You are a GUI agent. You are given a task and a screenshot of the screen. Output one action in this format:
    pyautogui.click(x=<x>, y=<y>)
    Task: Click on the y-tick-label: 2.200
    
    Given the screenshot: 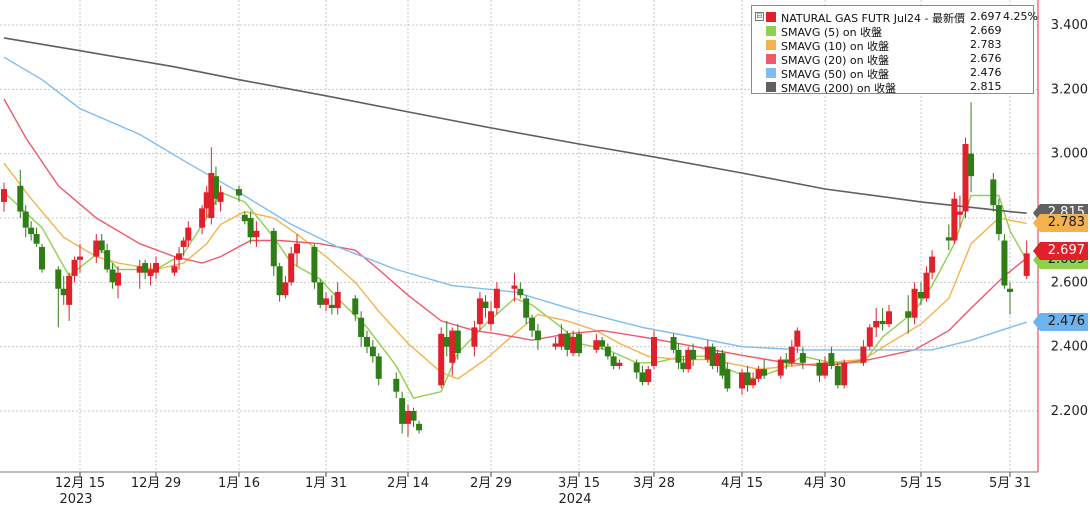 What is the action you would take?
    pyautogui.click(x=1069, y=411)
    